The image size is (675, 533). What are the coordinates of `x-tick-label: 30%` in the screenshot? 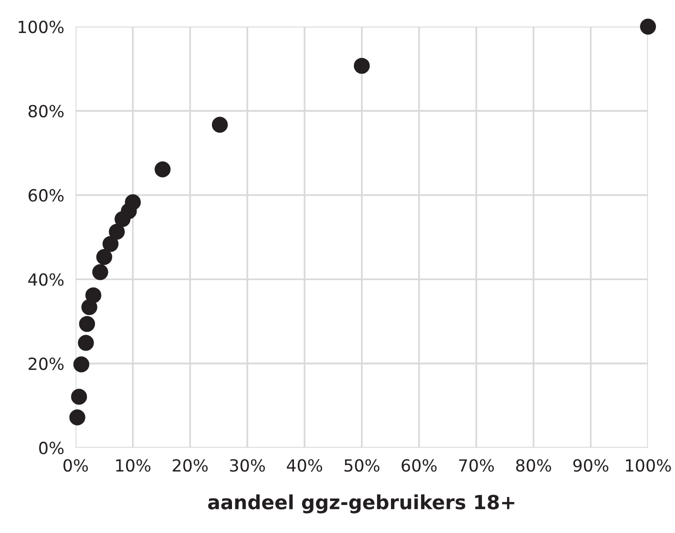 It's located at (247, 465).